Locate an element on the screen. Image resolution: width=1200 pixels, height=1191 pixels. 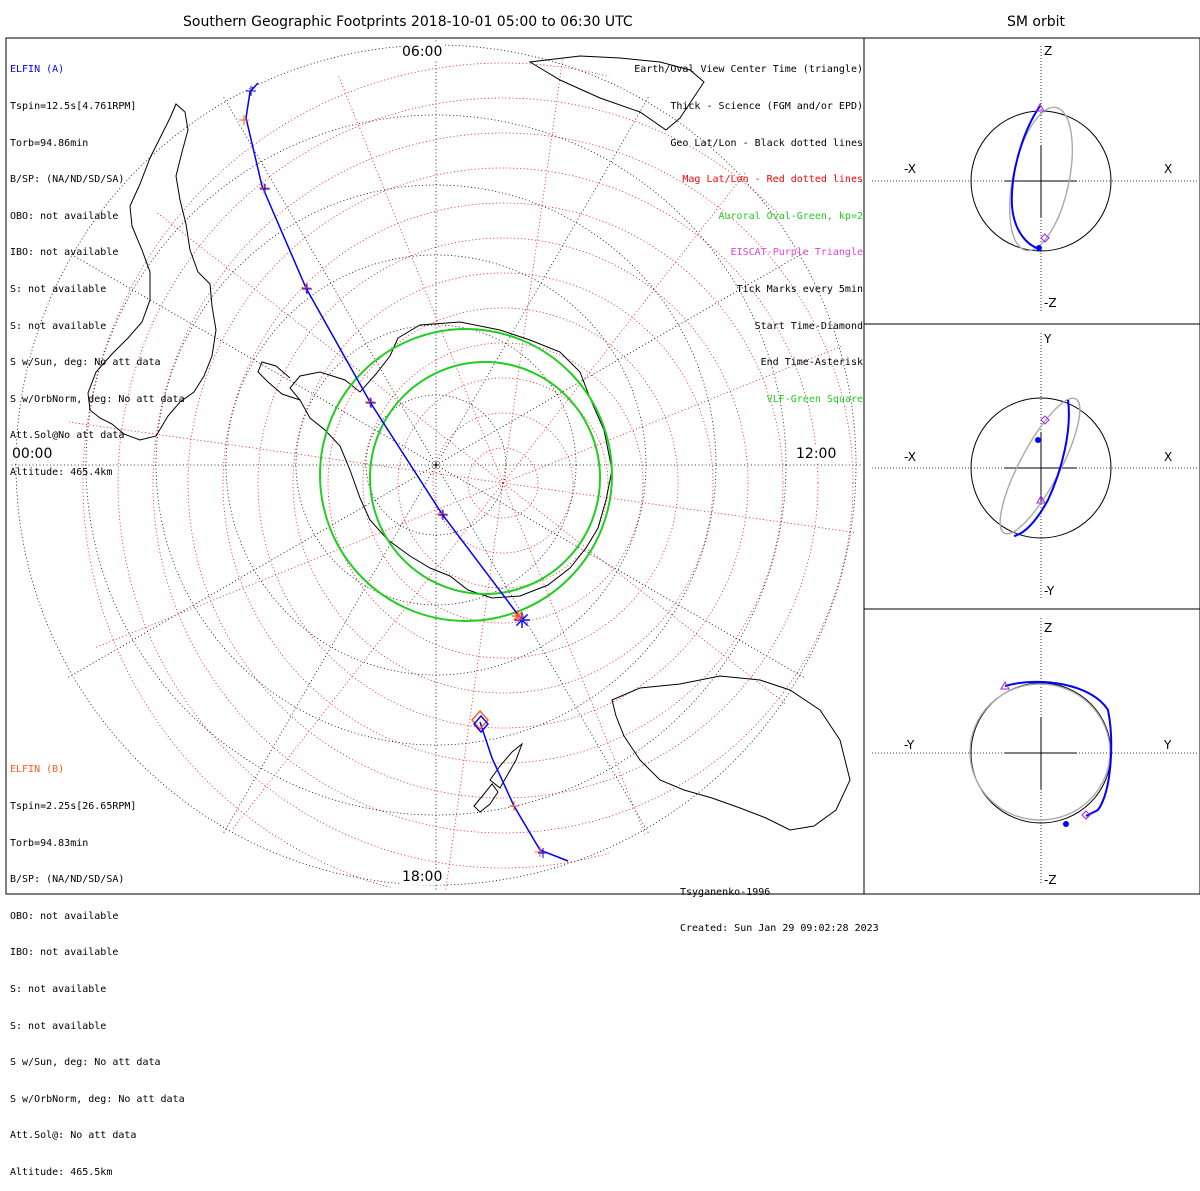
panel-2-right-label: X is located at coordinates (1168, 457).